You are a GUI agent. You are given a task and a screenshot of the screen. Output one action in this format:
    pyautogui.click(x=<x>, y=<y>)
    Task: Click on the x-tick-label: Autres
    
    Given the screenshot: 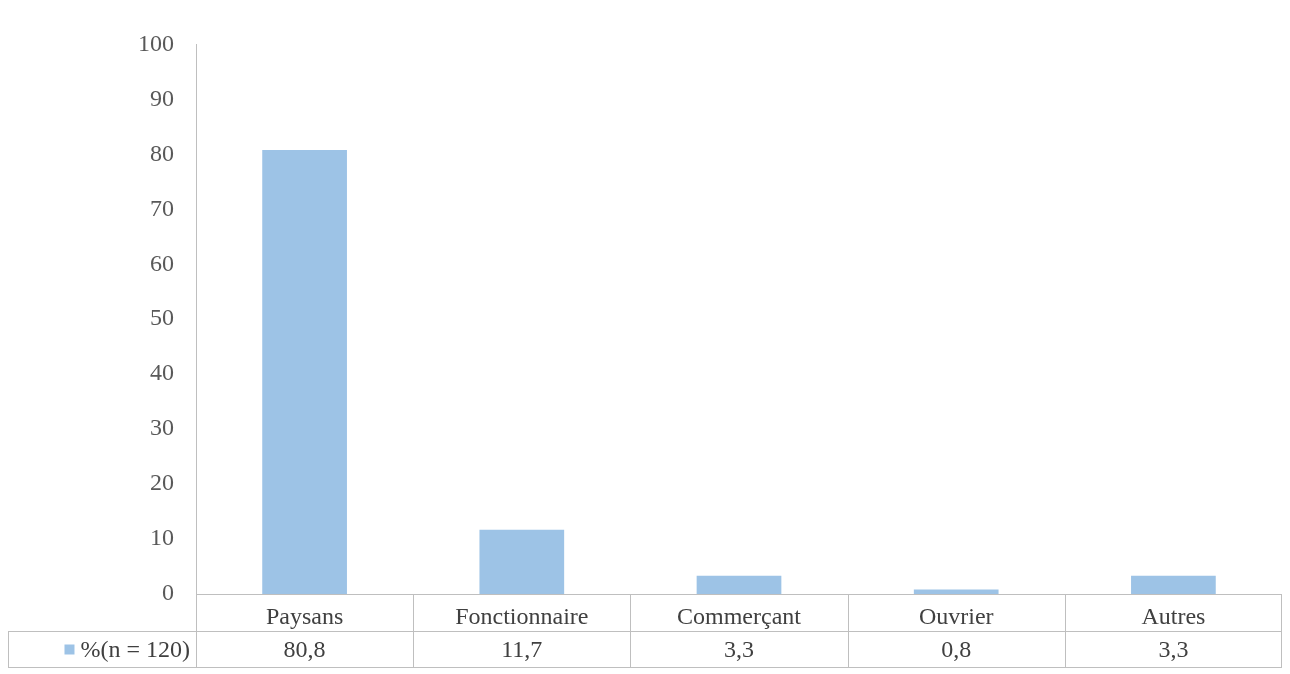 What is the action you would take?
    pyautogui.click(x=1173, y=615)
    